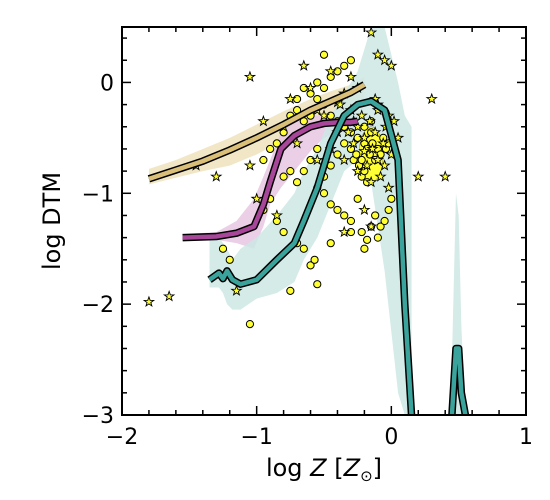 The height and width of the screenshot is (500, 550). What do you see at coordinates (98, 194) in the screenshot?
I see `y-tick-label: −1` at bounding box center [98, 194].